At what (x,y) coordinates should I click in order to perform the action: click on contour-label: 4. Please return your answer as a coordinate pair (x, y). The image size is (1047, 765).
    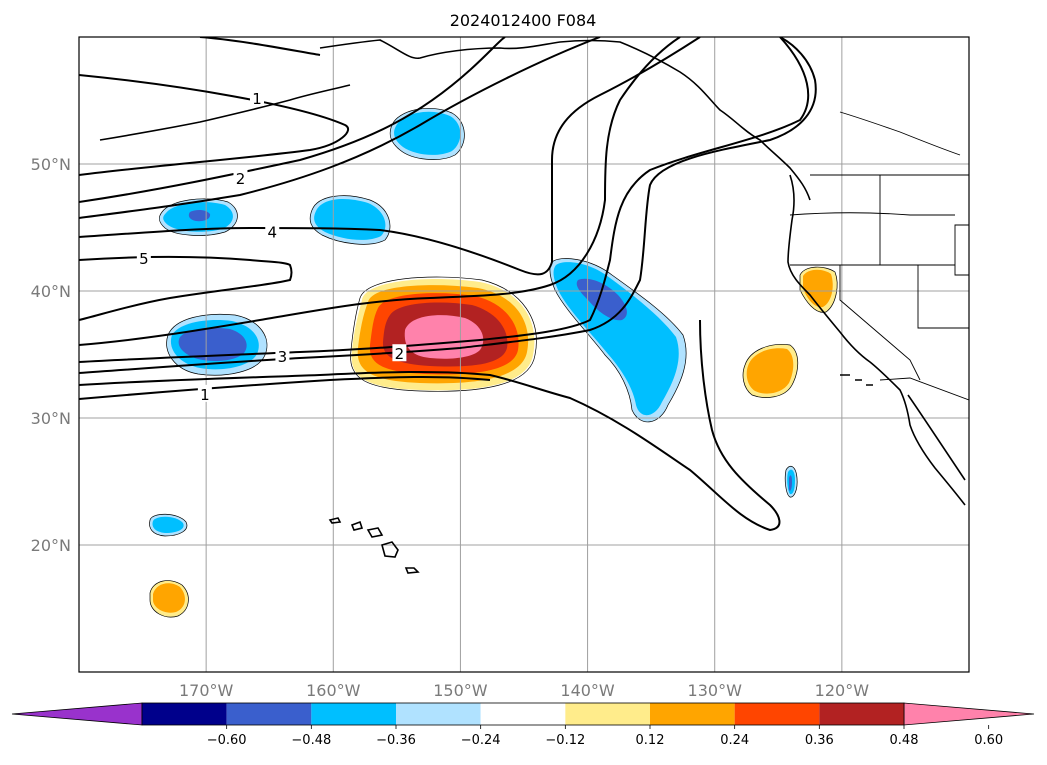
    Looking at the image, I should click on (272, 232).